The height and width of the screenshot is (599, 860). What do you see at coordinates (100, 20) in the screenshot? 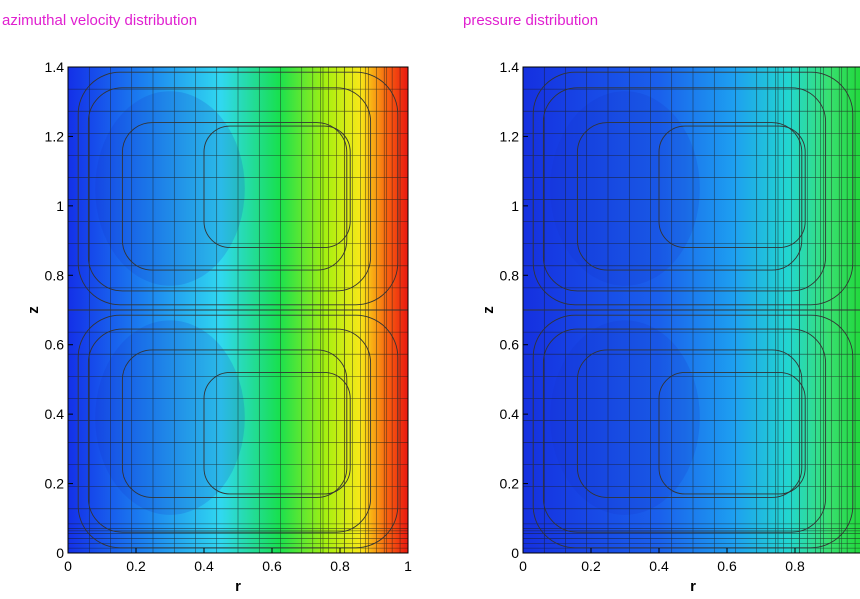
I see `left-panel-title: azimuthal velocity distribution` at bounding box center [100, 20].